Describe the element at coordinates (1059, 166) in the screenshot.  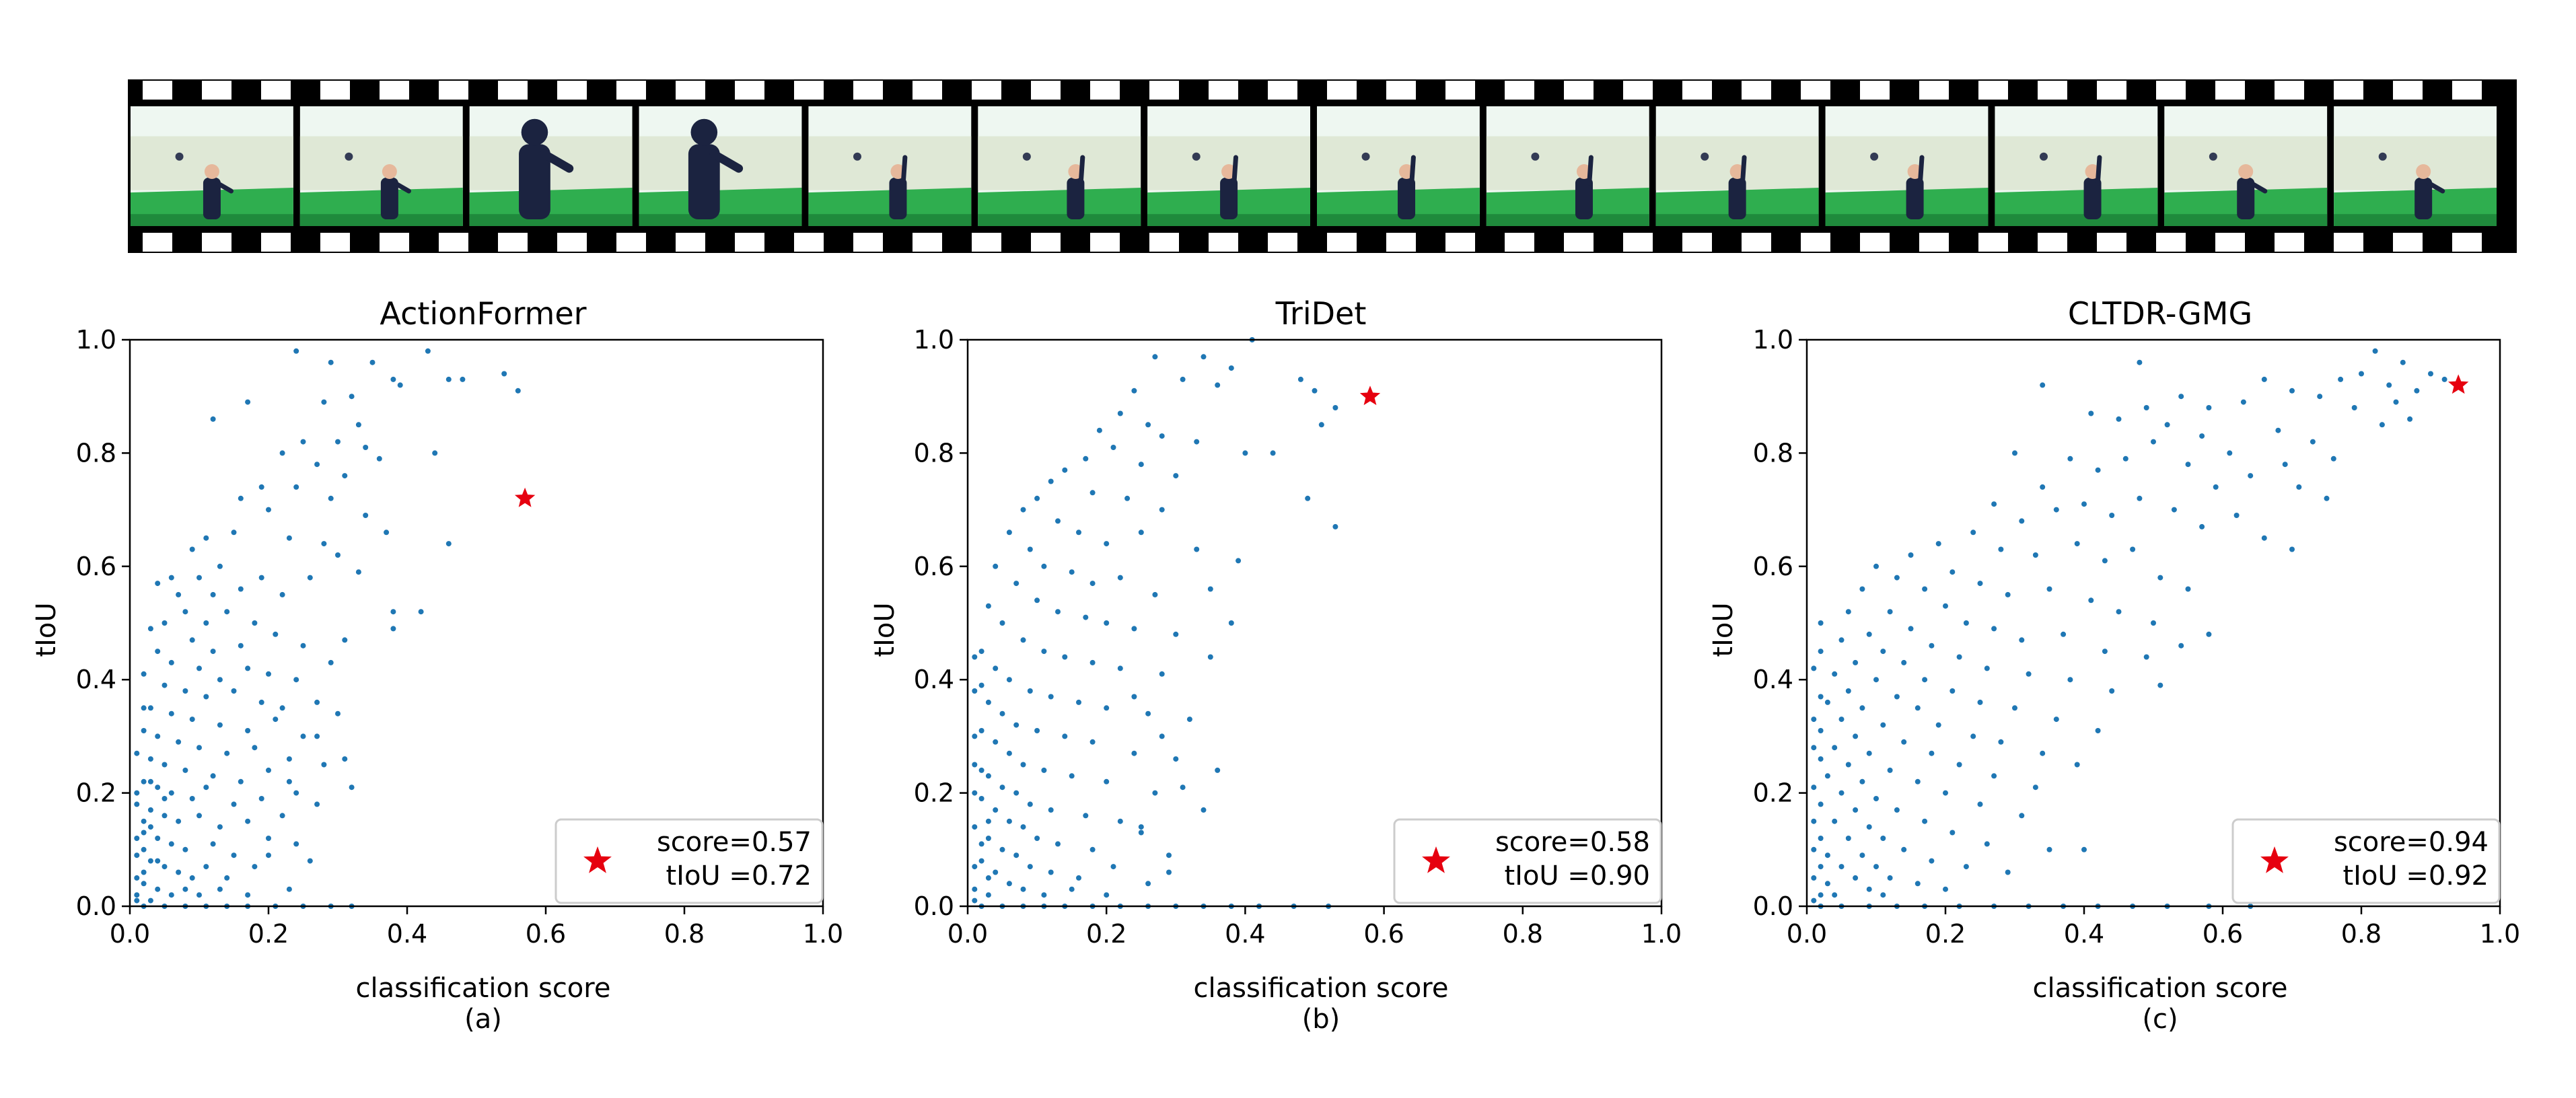
I see `video-frame` at that location.